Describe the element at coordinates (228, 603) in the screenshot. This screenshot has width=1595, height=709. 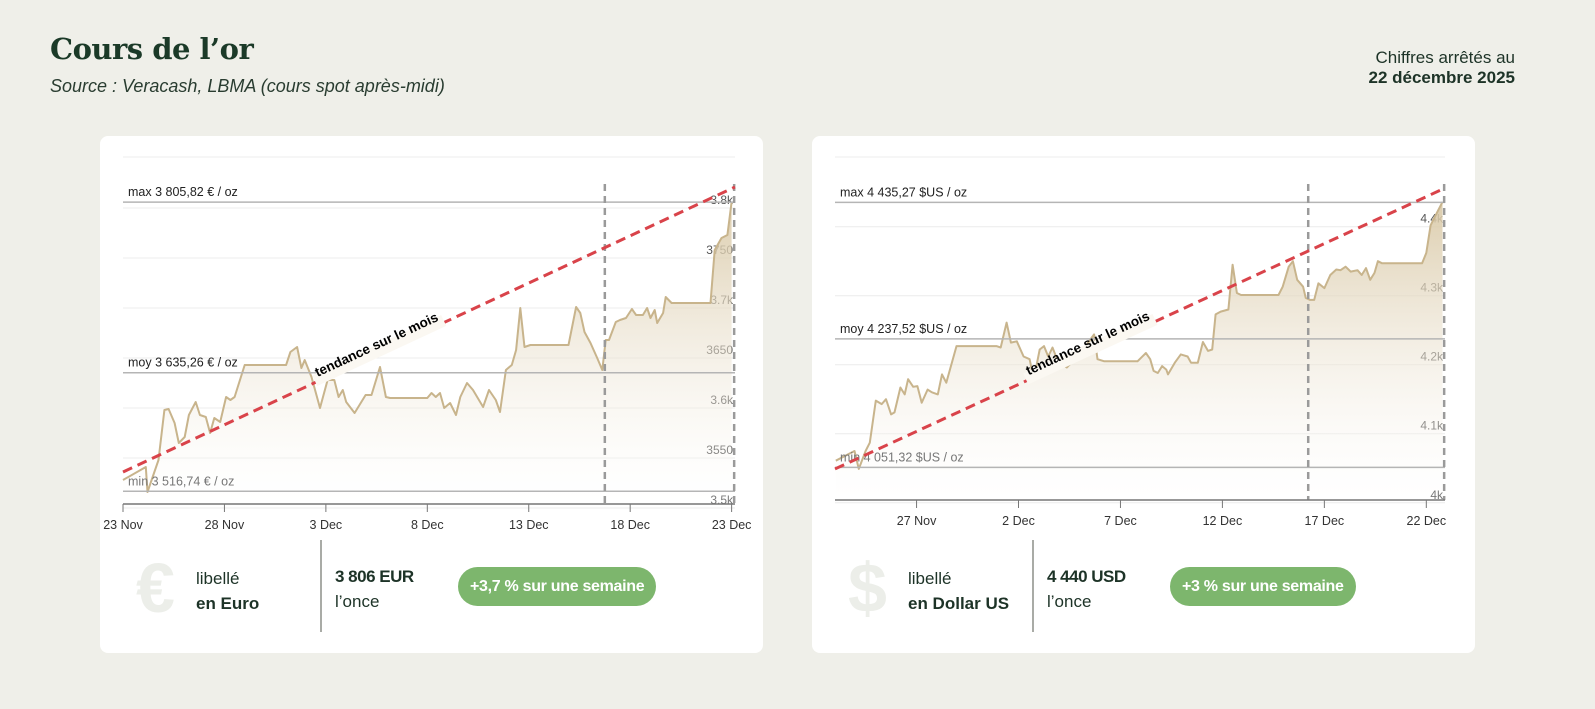
I see `label-line2: en Euro` at that location.